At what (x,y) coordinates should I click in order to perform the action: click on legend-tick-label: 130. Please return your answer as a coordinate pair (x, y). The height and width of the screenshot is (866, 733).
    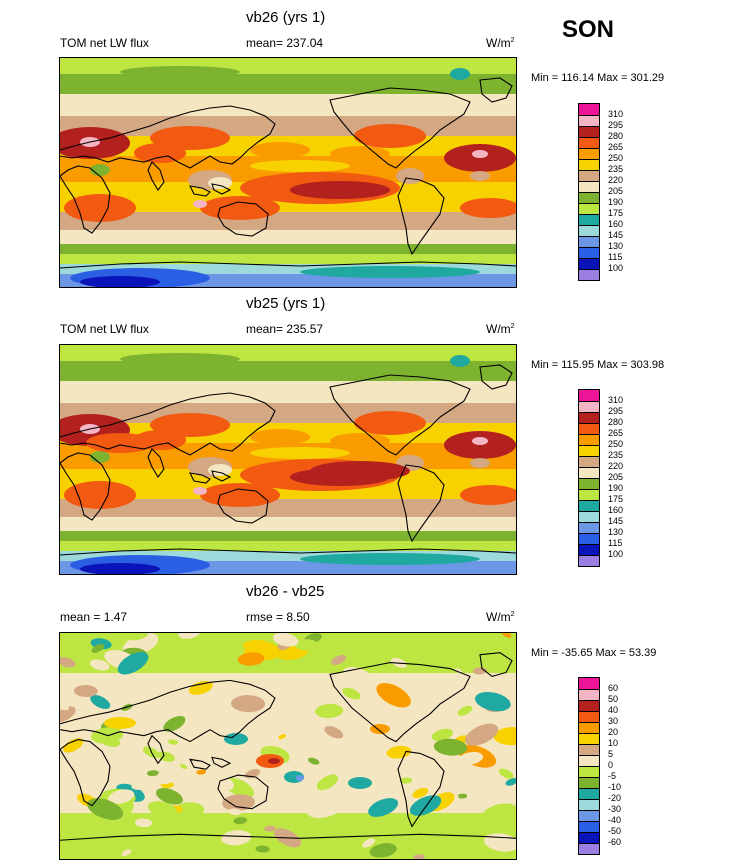
    Looking at the image, I should click on (616, 246).